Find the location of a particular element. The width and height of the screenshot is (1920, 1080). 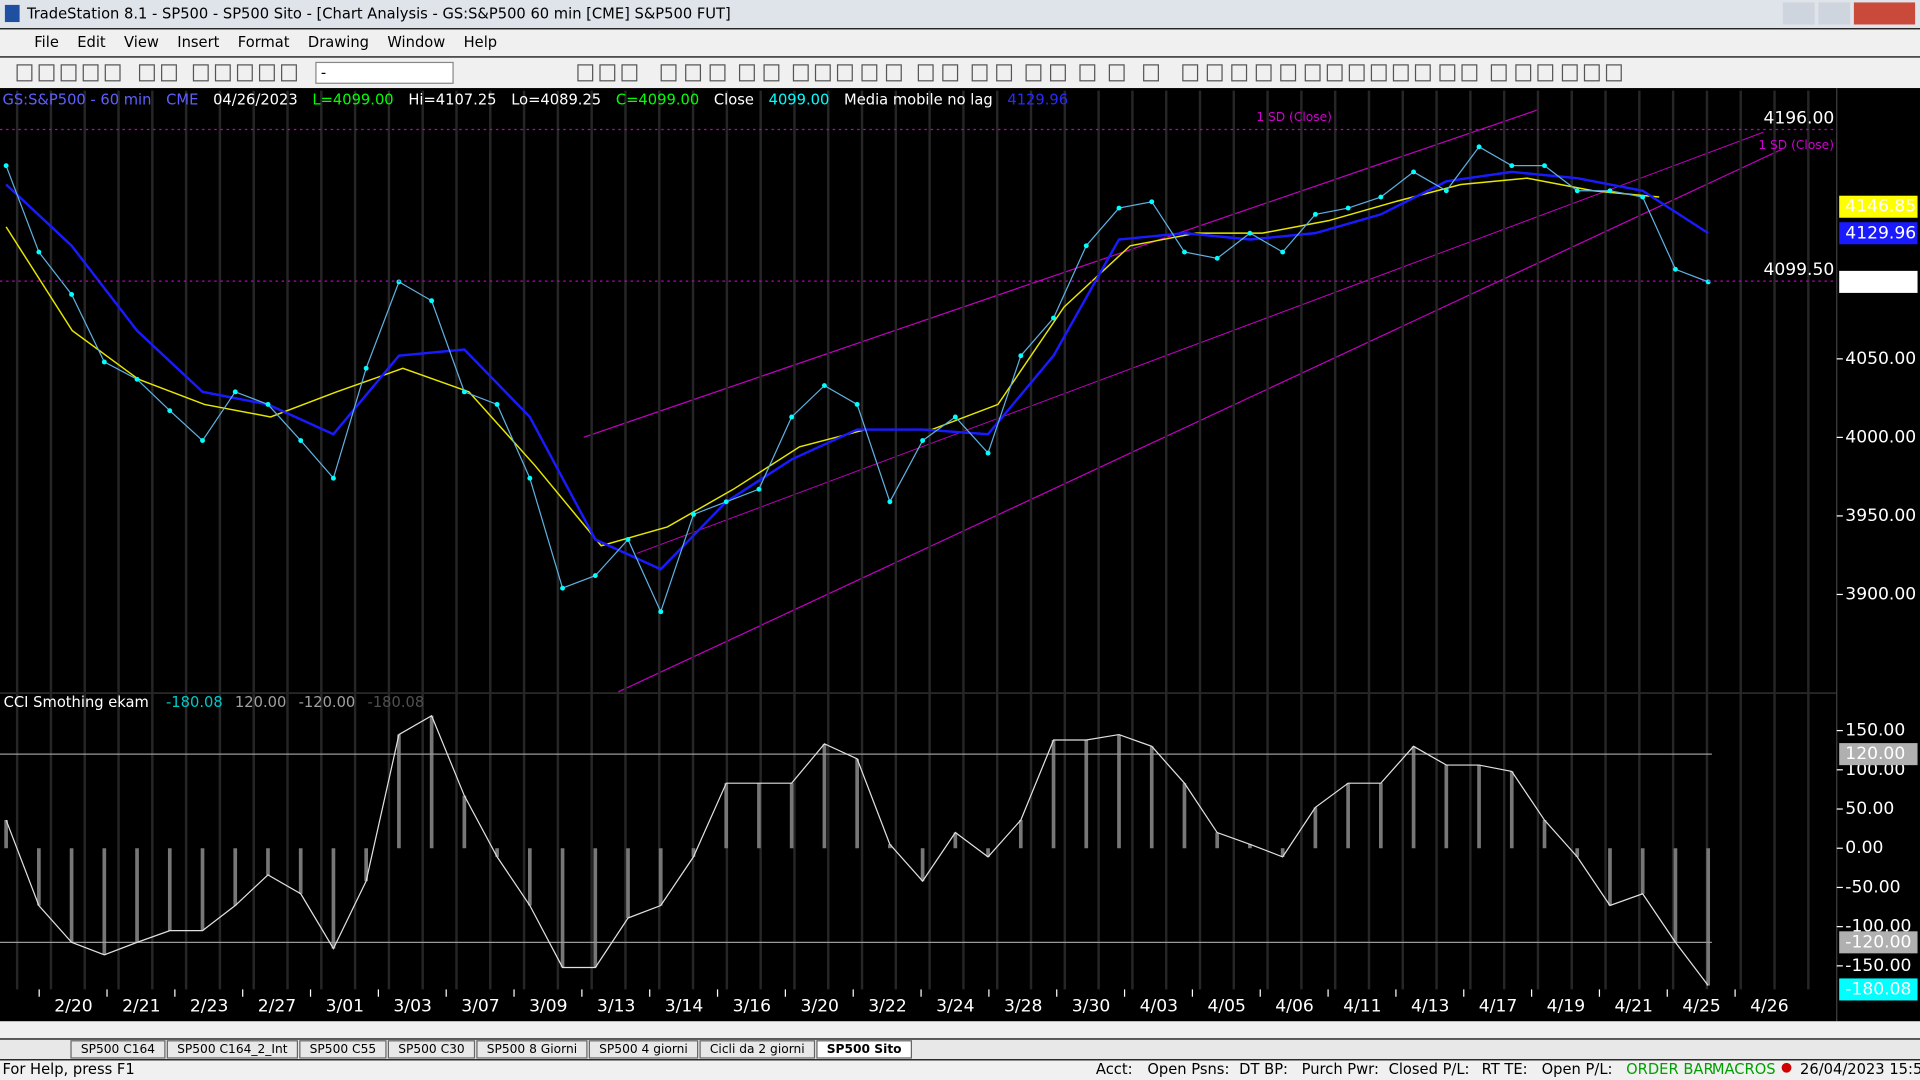

tab-label: SP500 C164 is located at coordinates (118, 1049).